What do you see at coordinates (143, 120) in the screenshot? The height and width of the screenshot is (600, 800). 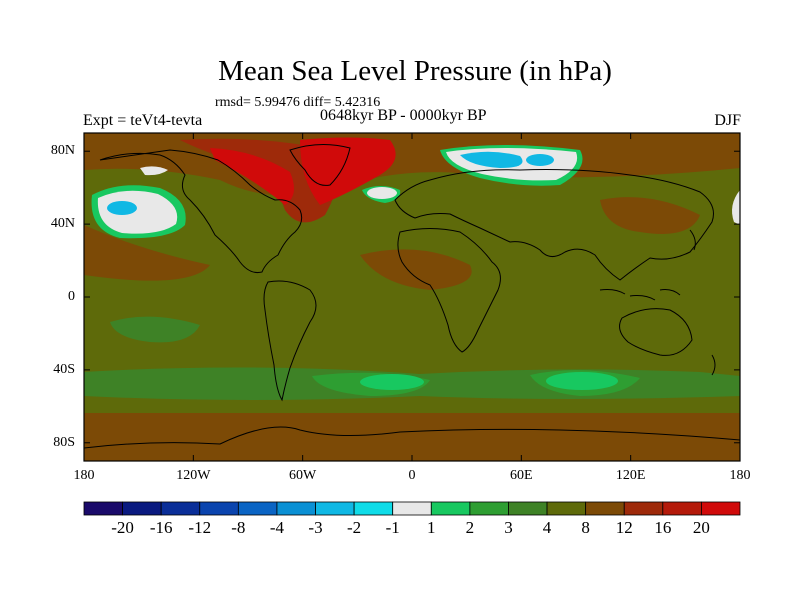 I see `experiment-label: Expt = teVt4-tevta` at bounding box center [143, 120].